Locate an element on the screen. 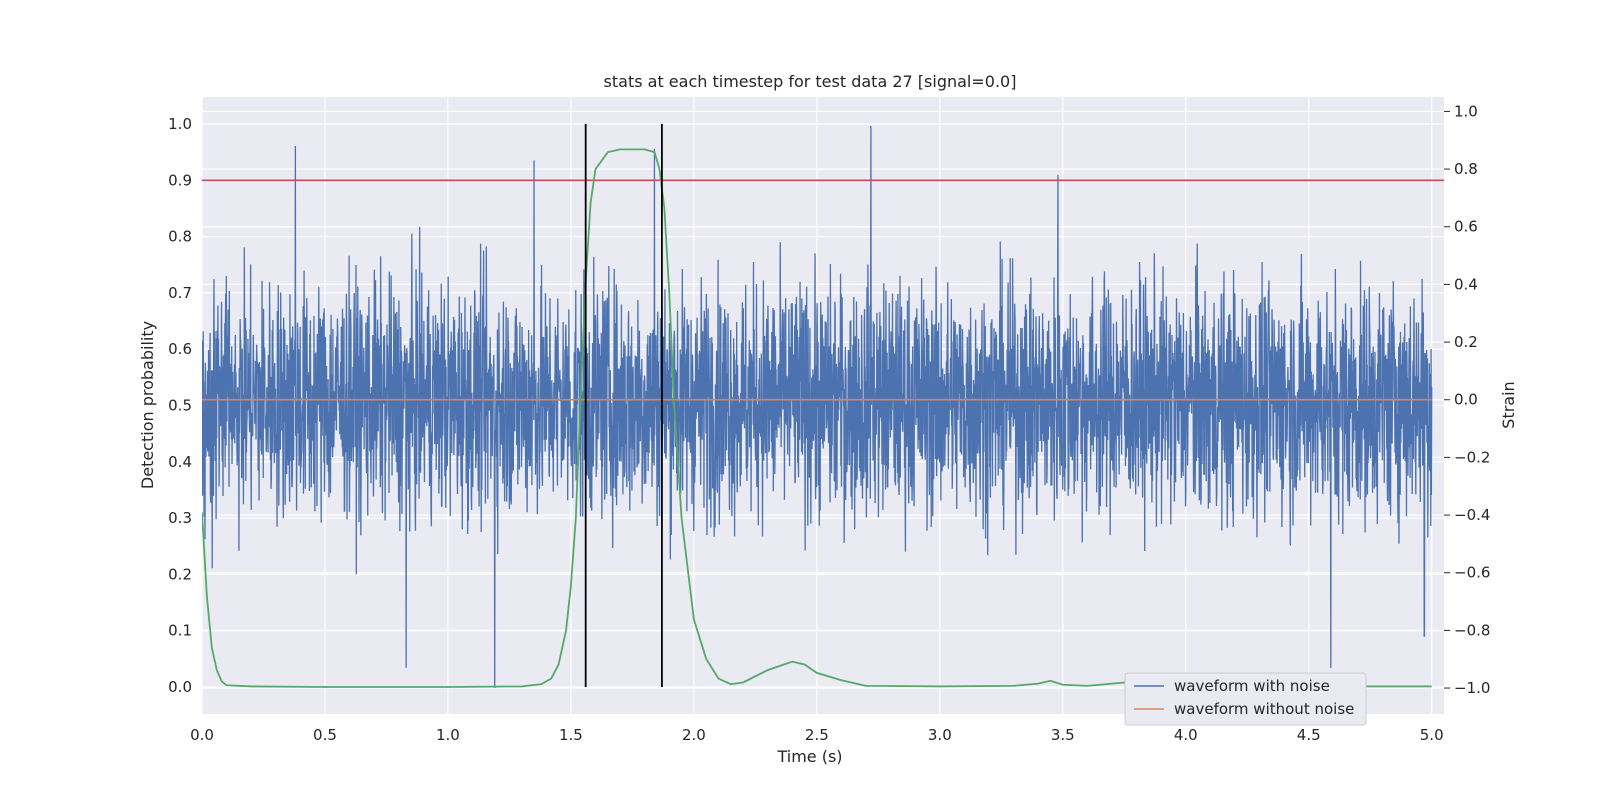  y-left-tick-label: 0.1 is located at coordinates (180, 631).